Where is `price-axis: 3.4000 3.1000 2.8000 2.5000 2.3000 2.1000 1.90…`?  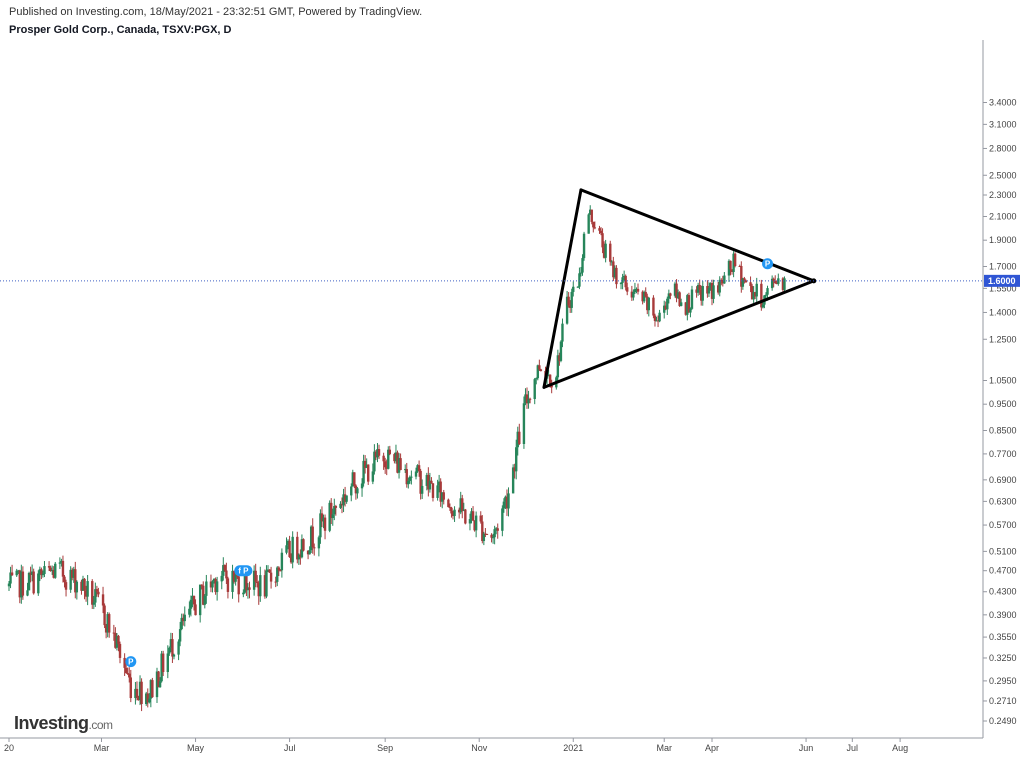 price-axis: 3.4000 3.1000 2.8000 2.5000 2.3000 2.1000 1.90… is located at coordinates (1000, 412).